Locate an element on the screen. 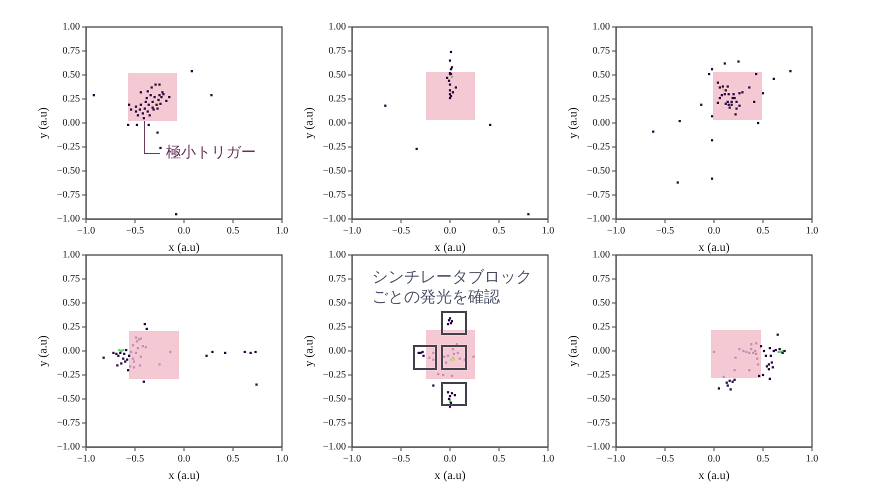 The image size is (885, 487). annotation: シンチレータブロックごとの発光を確認 is located at coordinates (452, 287).